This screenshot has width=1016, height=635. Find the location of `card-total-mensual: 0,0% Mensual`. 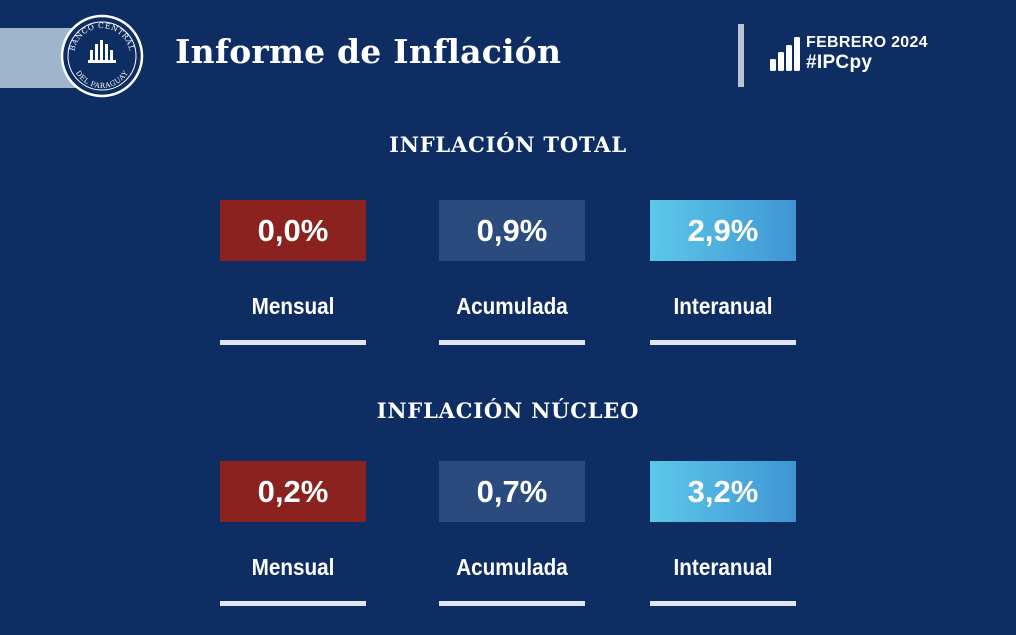

card-total-mensual: 0,0% Mensual is located at coordinates (293, 272).